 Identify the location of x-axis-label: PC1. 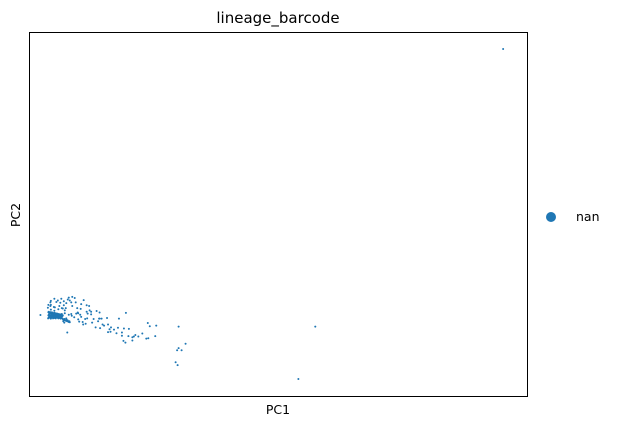
(278, 409).